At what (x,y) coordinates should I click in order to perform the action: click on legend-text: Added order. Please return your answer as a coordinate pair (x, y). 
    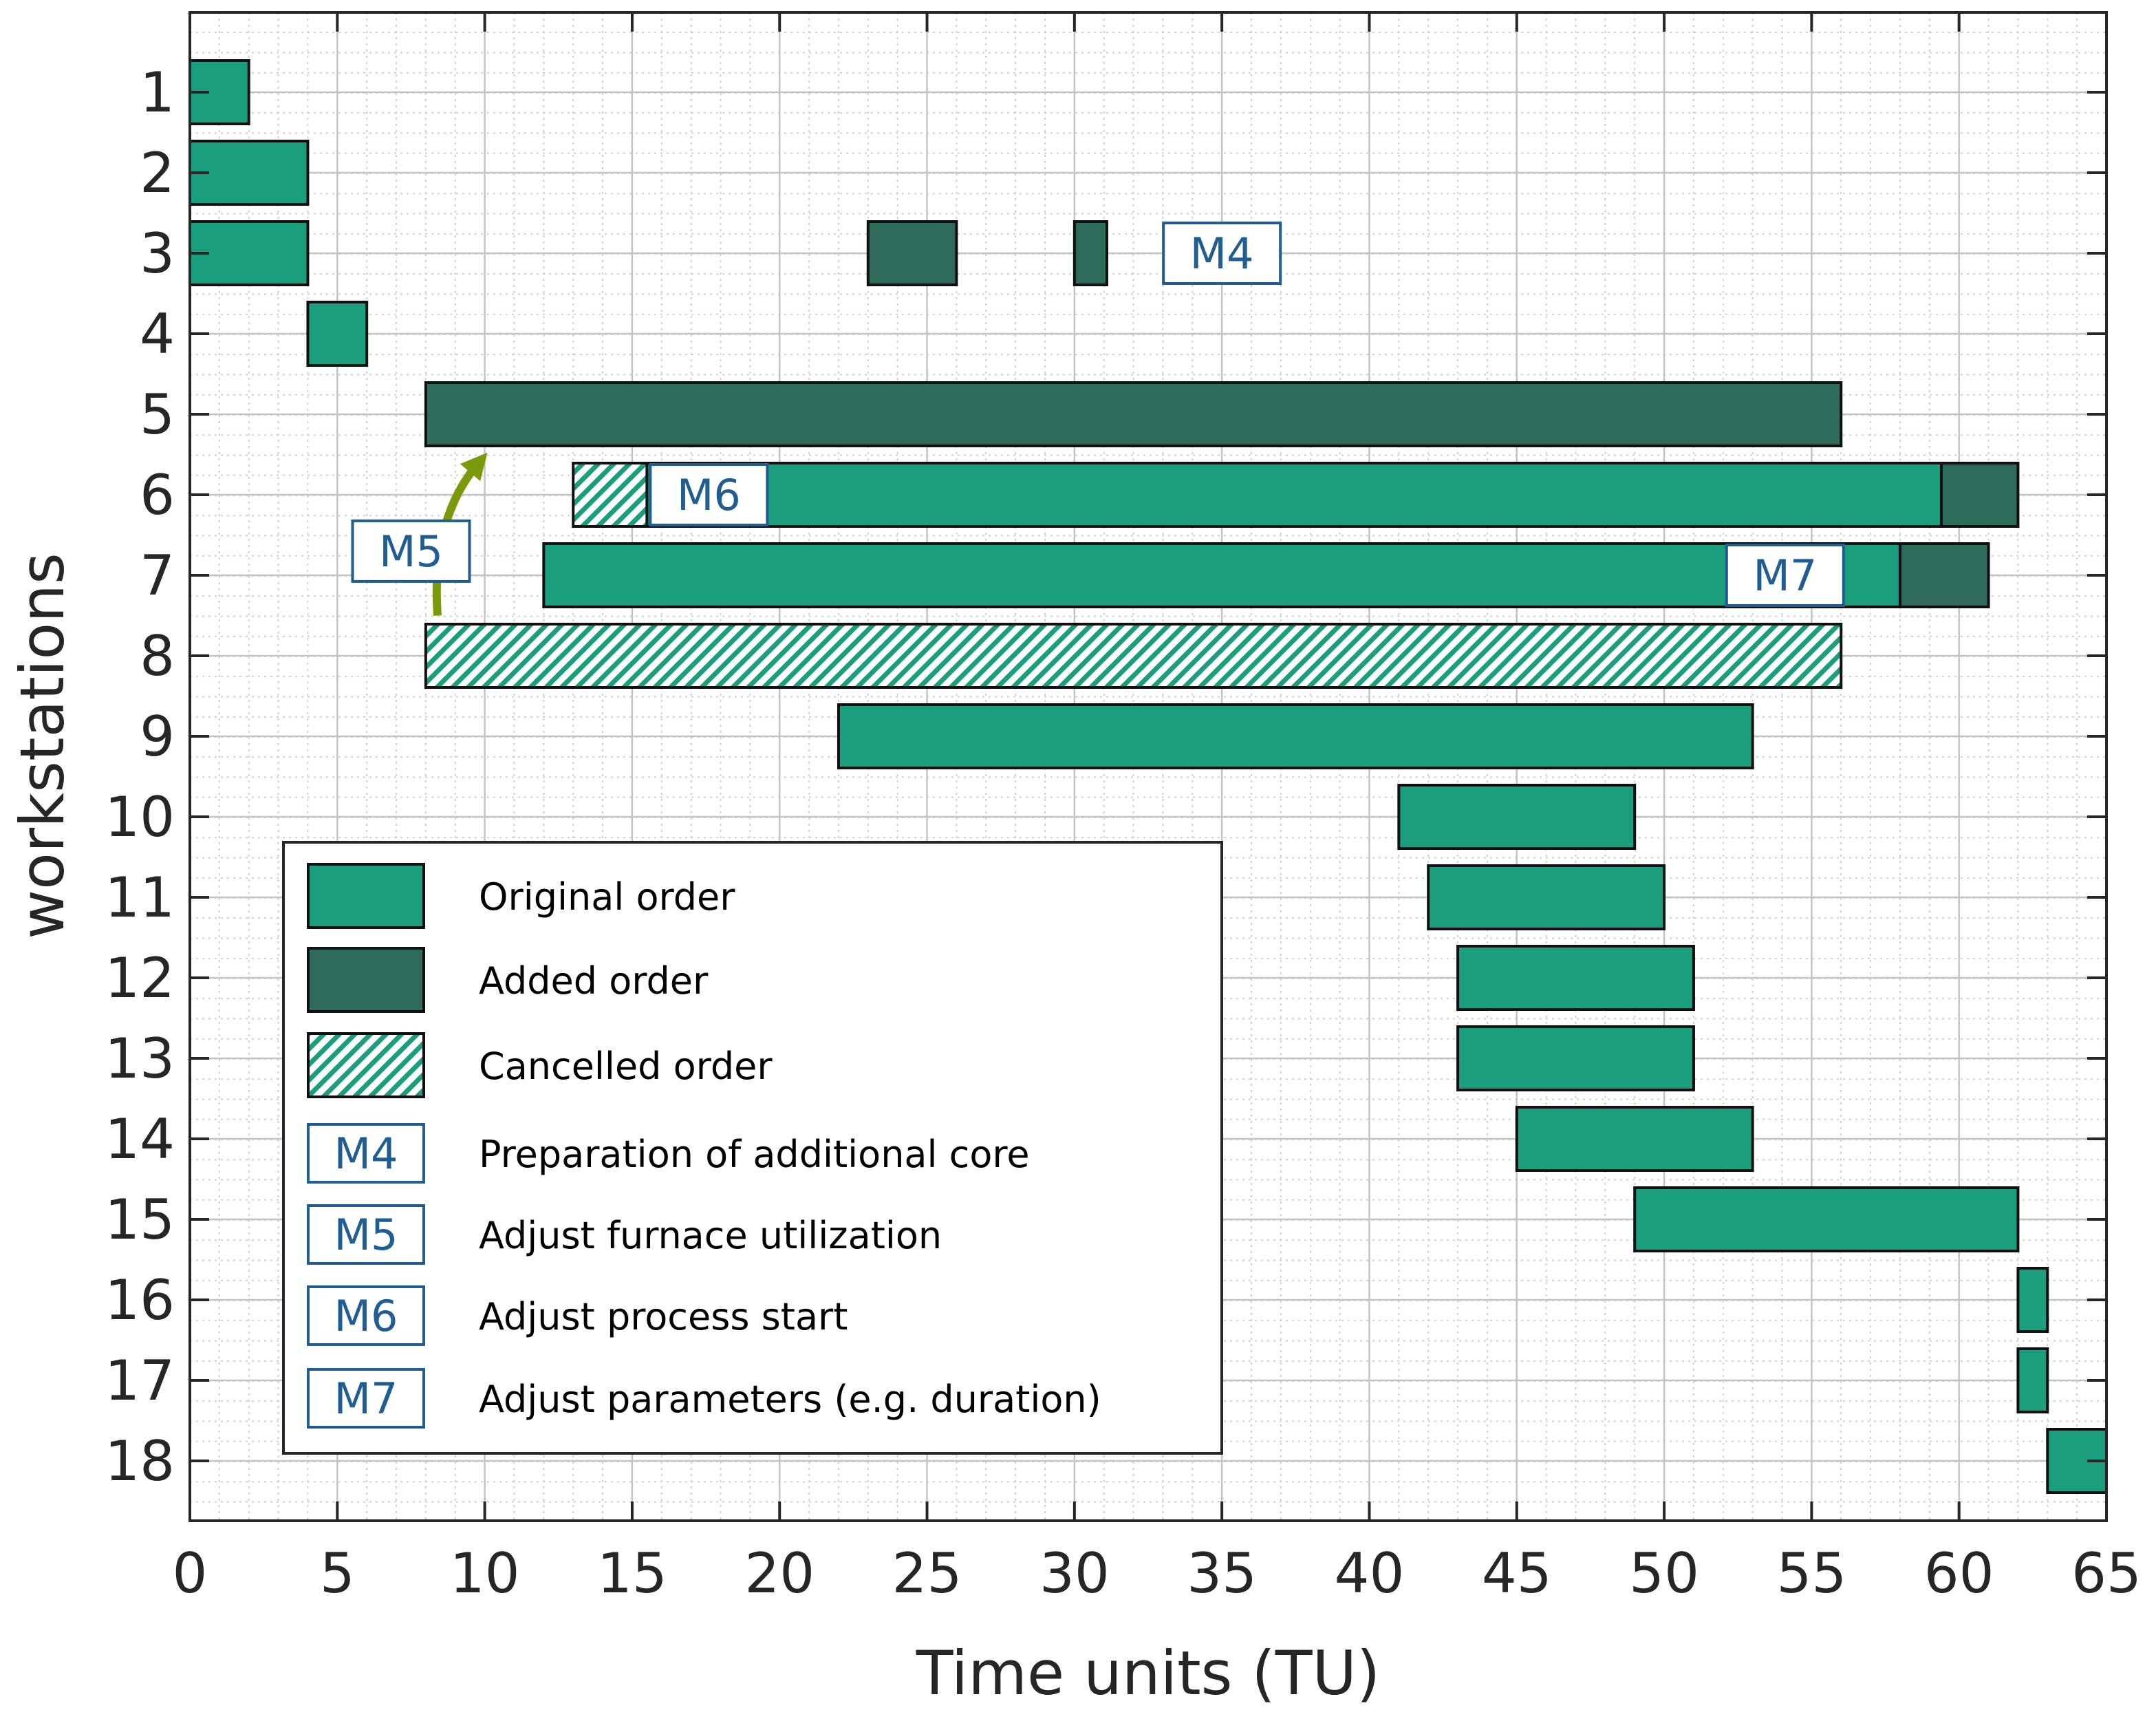
    Looking at the image, I should click on (594, 981).